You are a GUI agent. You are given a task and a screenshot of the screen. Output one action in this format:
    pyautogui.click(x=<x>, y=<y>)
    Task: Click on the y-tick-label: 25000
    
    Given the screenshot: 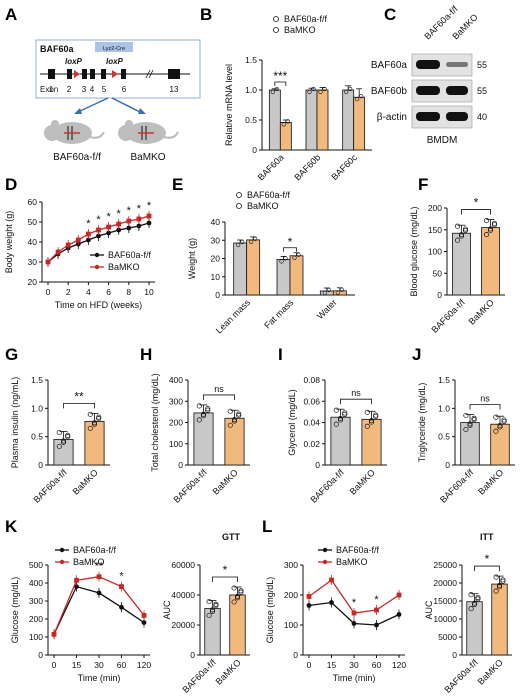 What is the action you would take?
    pyautogui.click(x=445, y=565)
    